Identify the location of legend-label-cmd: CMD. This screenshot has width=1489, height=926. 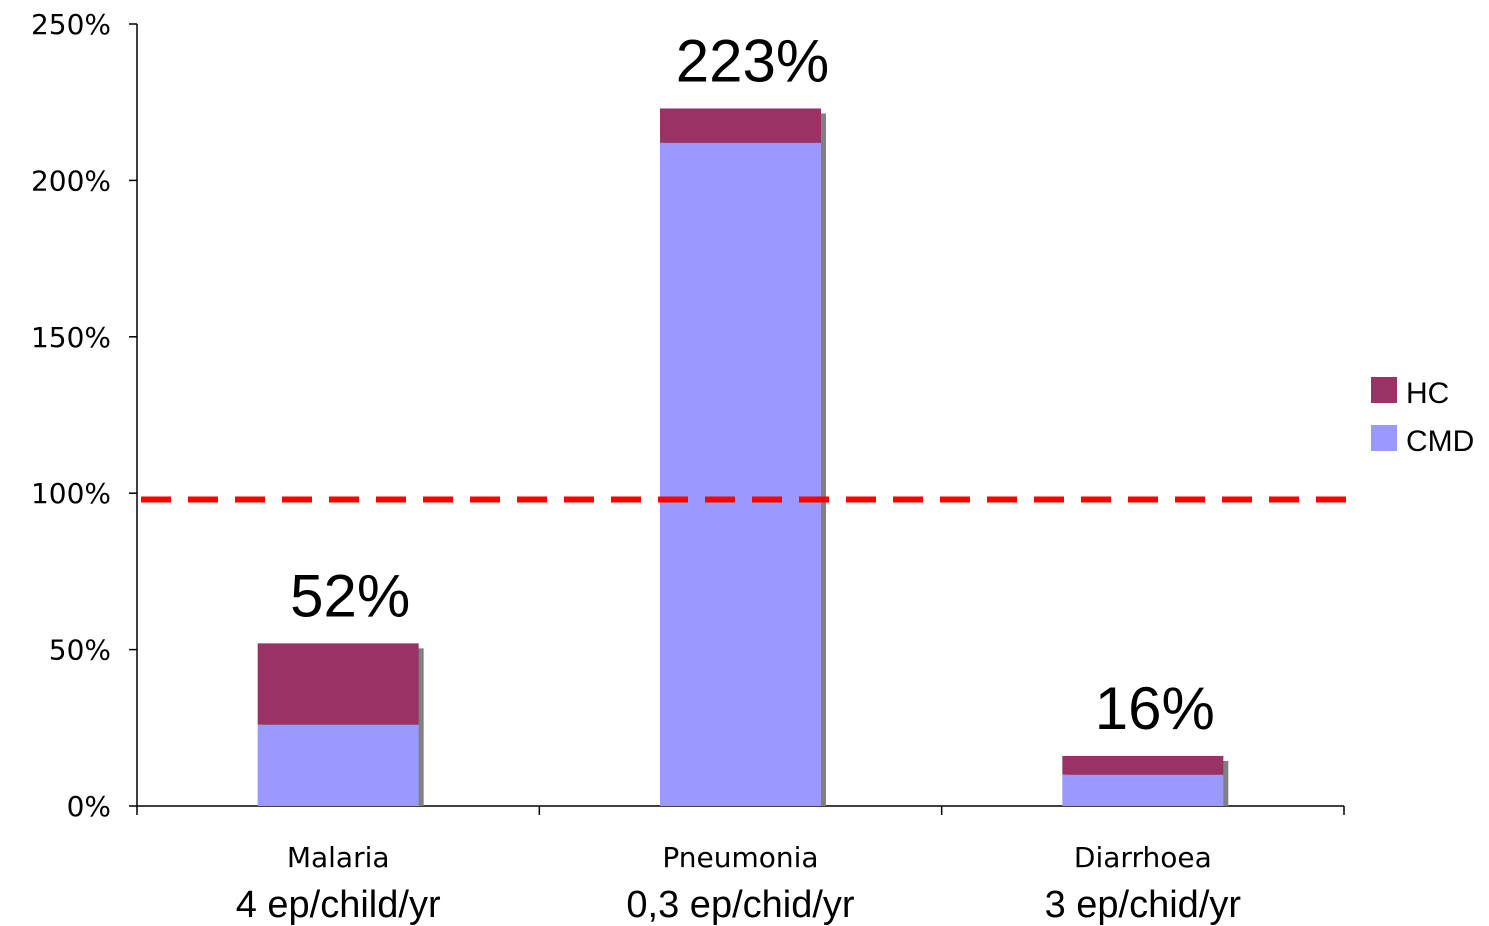
(1440, 441).